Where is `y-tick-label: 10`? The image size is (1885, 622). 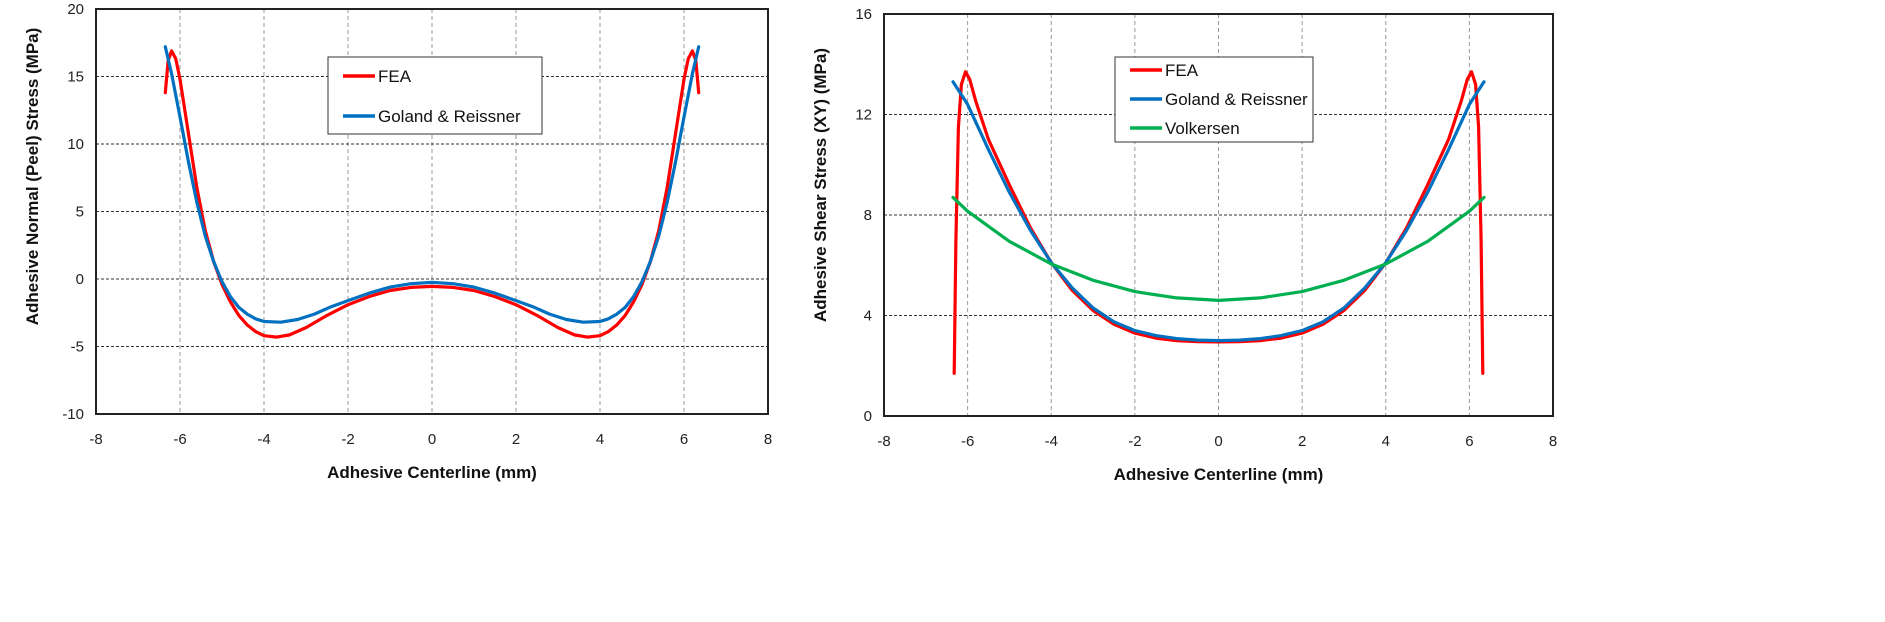
y-tick-label: 10 is located at coordinates (75, 144).